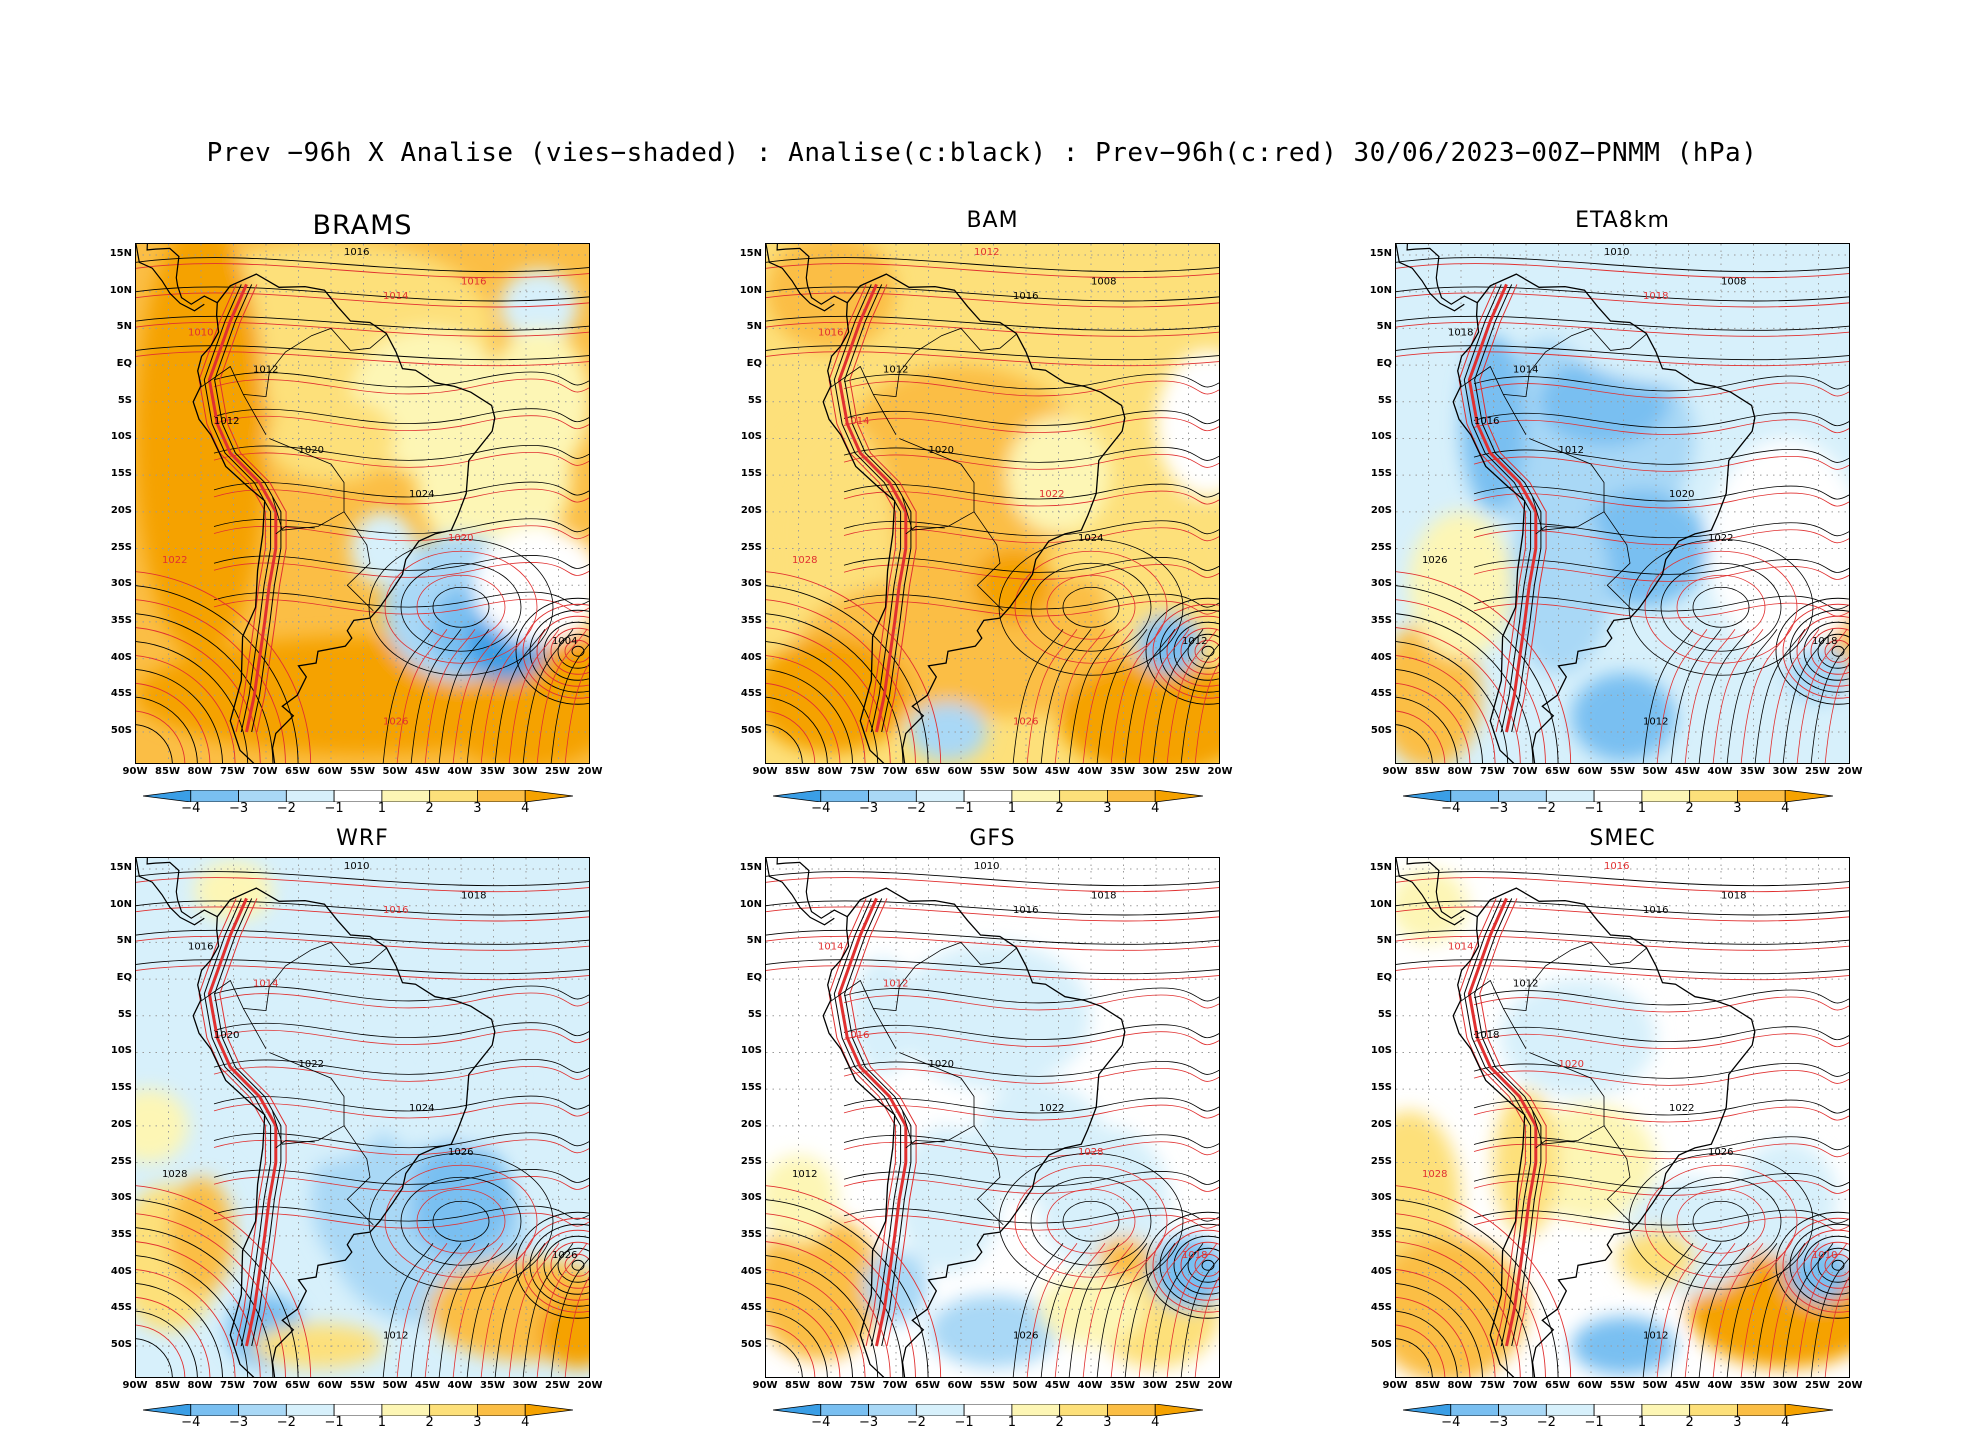  Describe the element at coordinates (286, 808) in the screenshot. I see `colorbar-tick-label: −2` at that location.